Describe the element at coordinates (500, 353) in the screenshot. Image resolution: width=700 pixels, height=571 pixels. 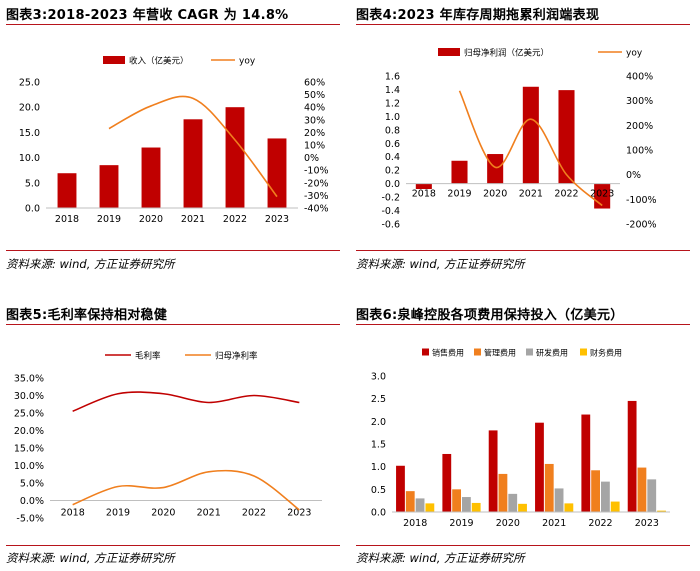
I see `legend-label: 管理费用` at that location.